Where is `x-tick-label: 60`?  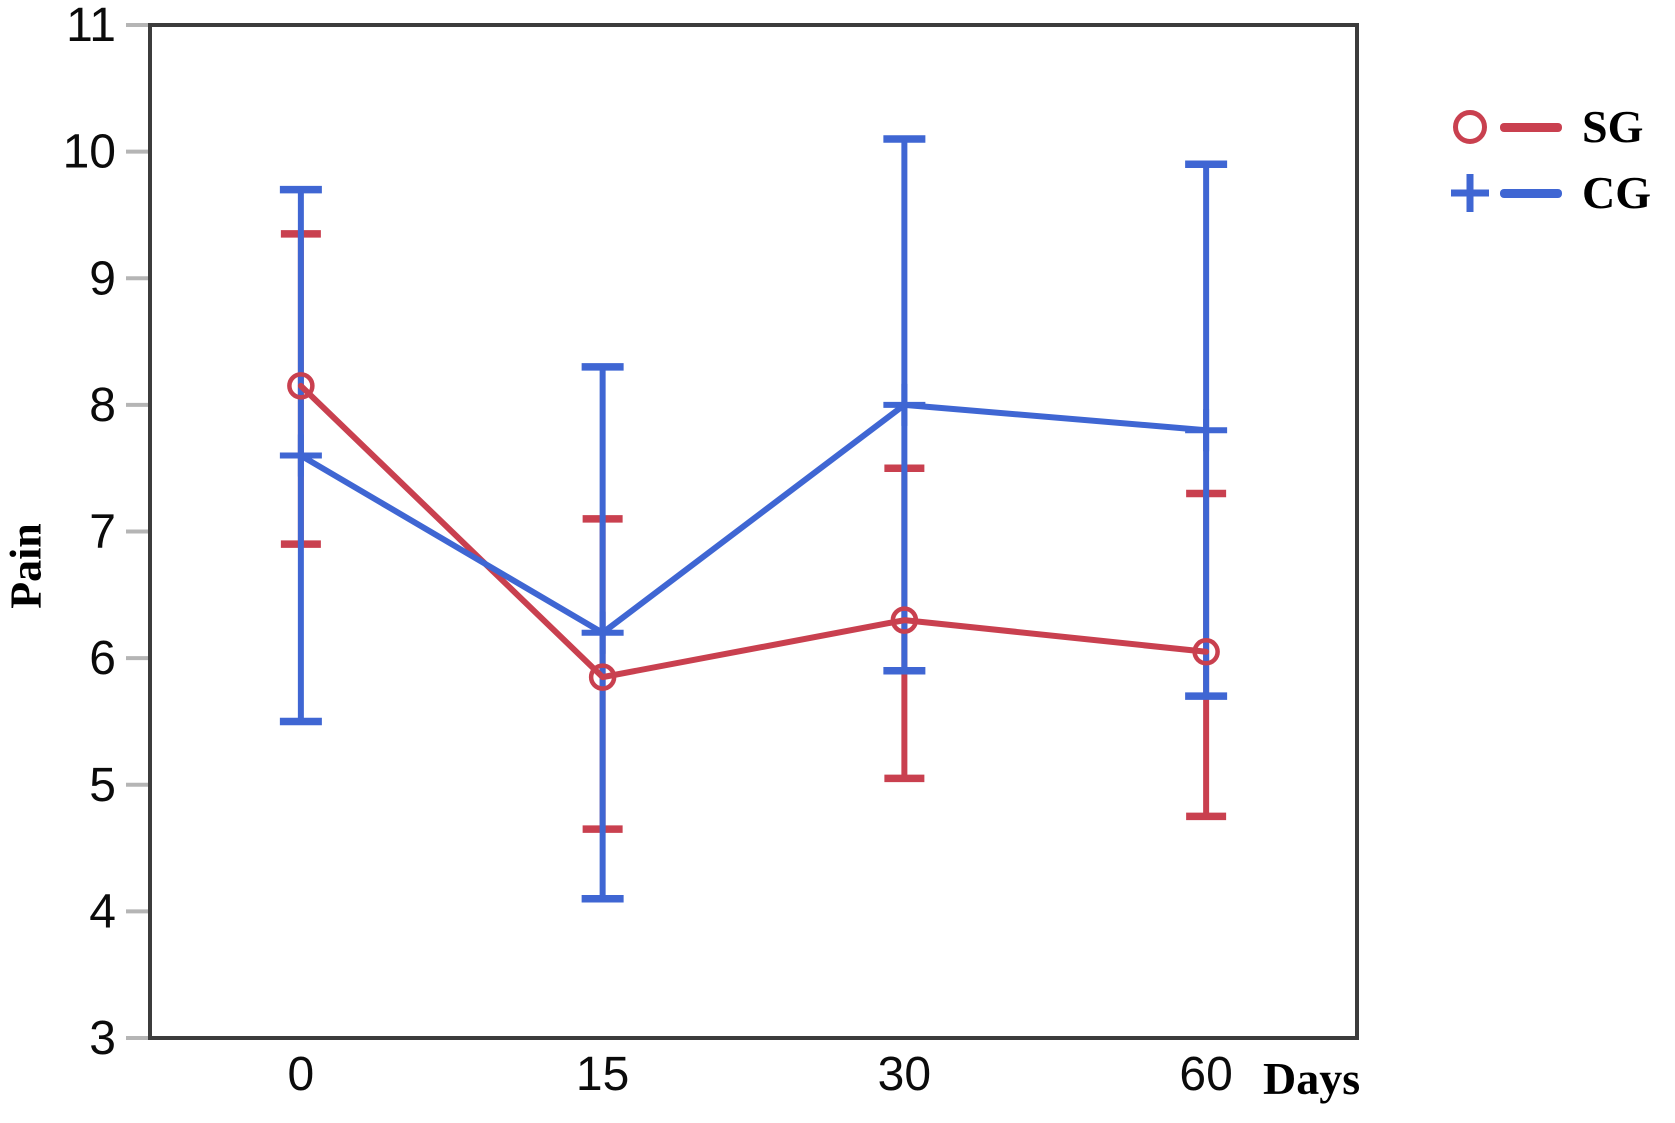
x-tick-label: 60 is located at coordinates (1205, 1074).